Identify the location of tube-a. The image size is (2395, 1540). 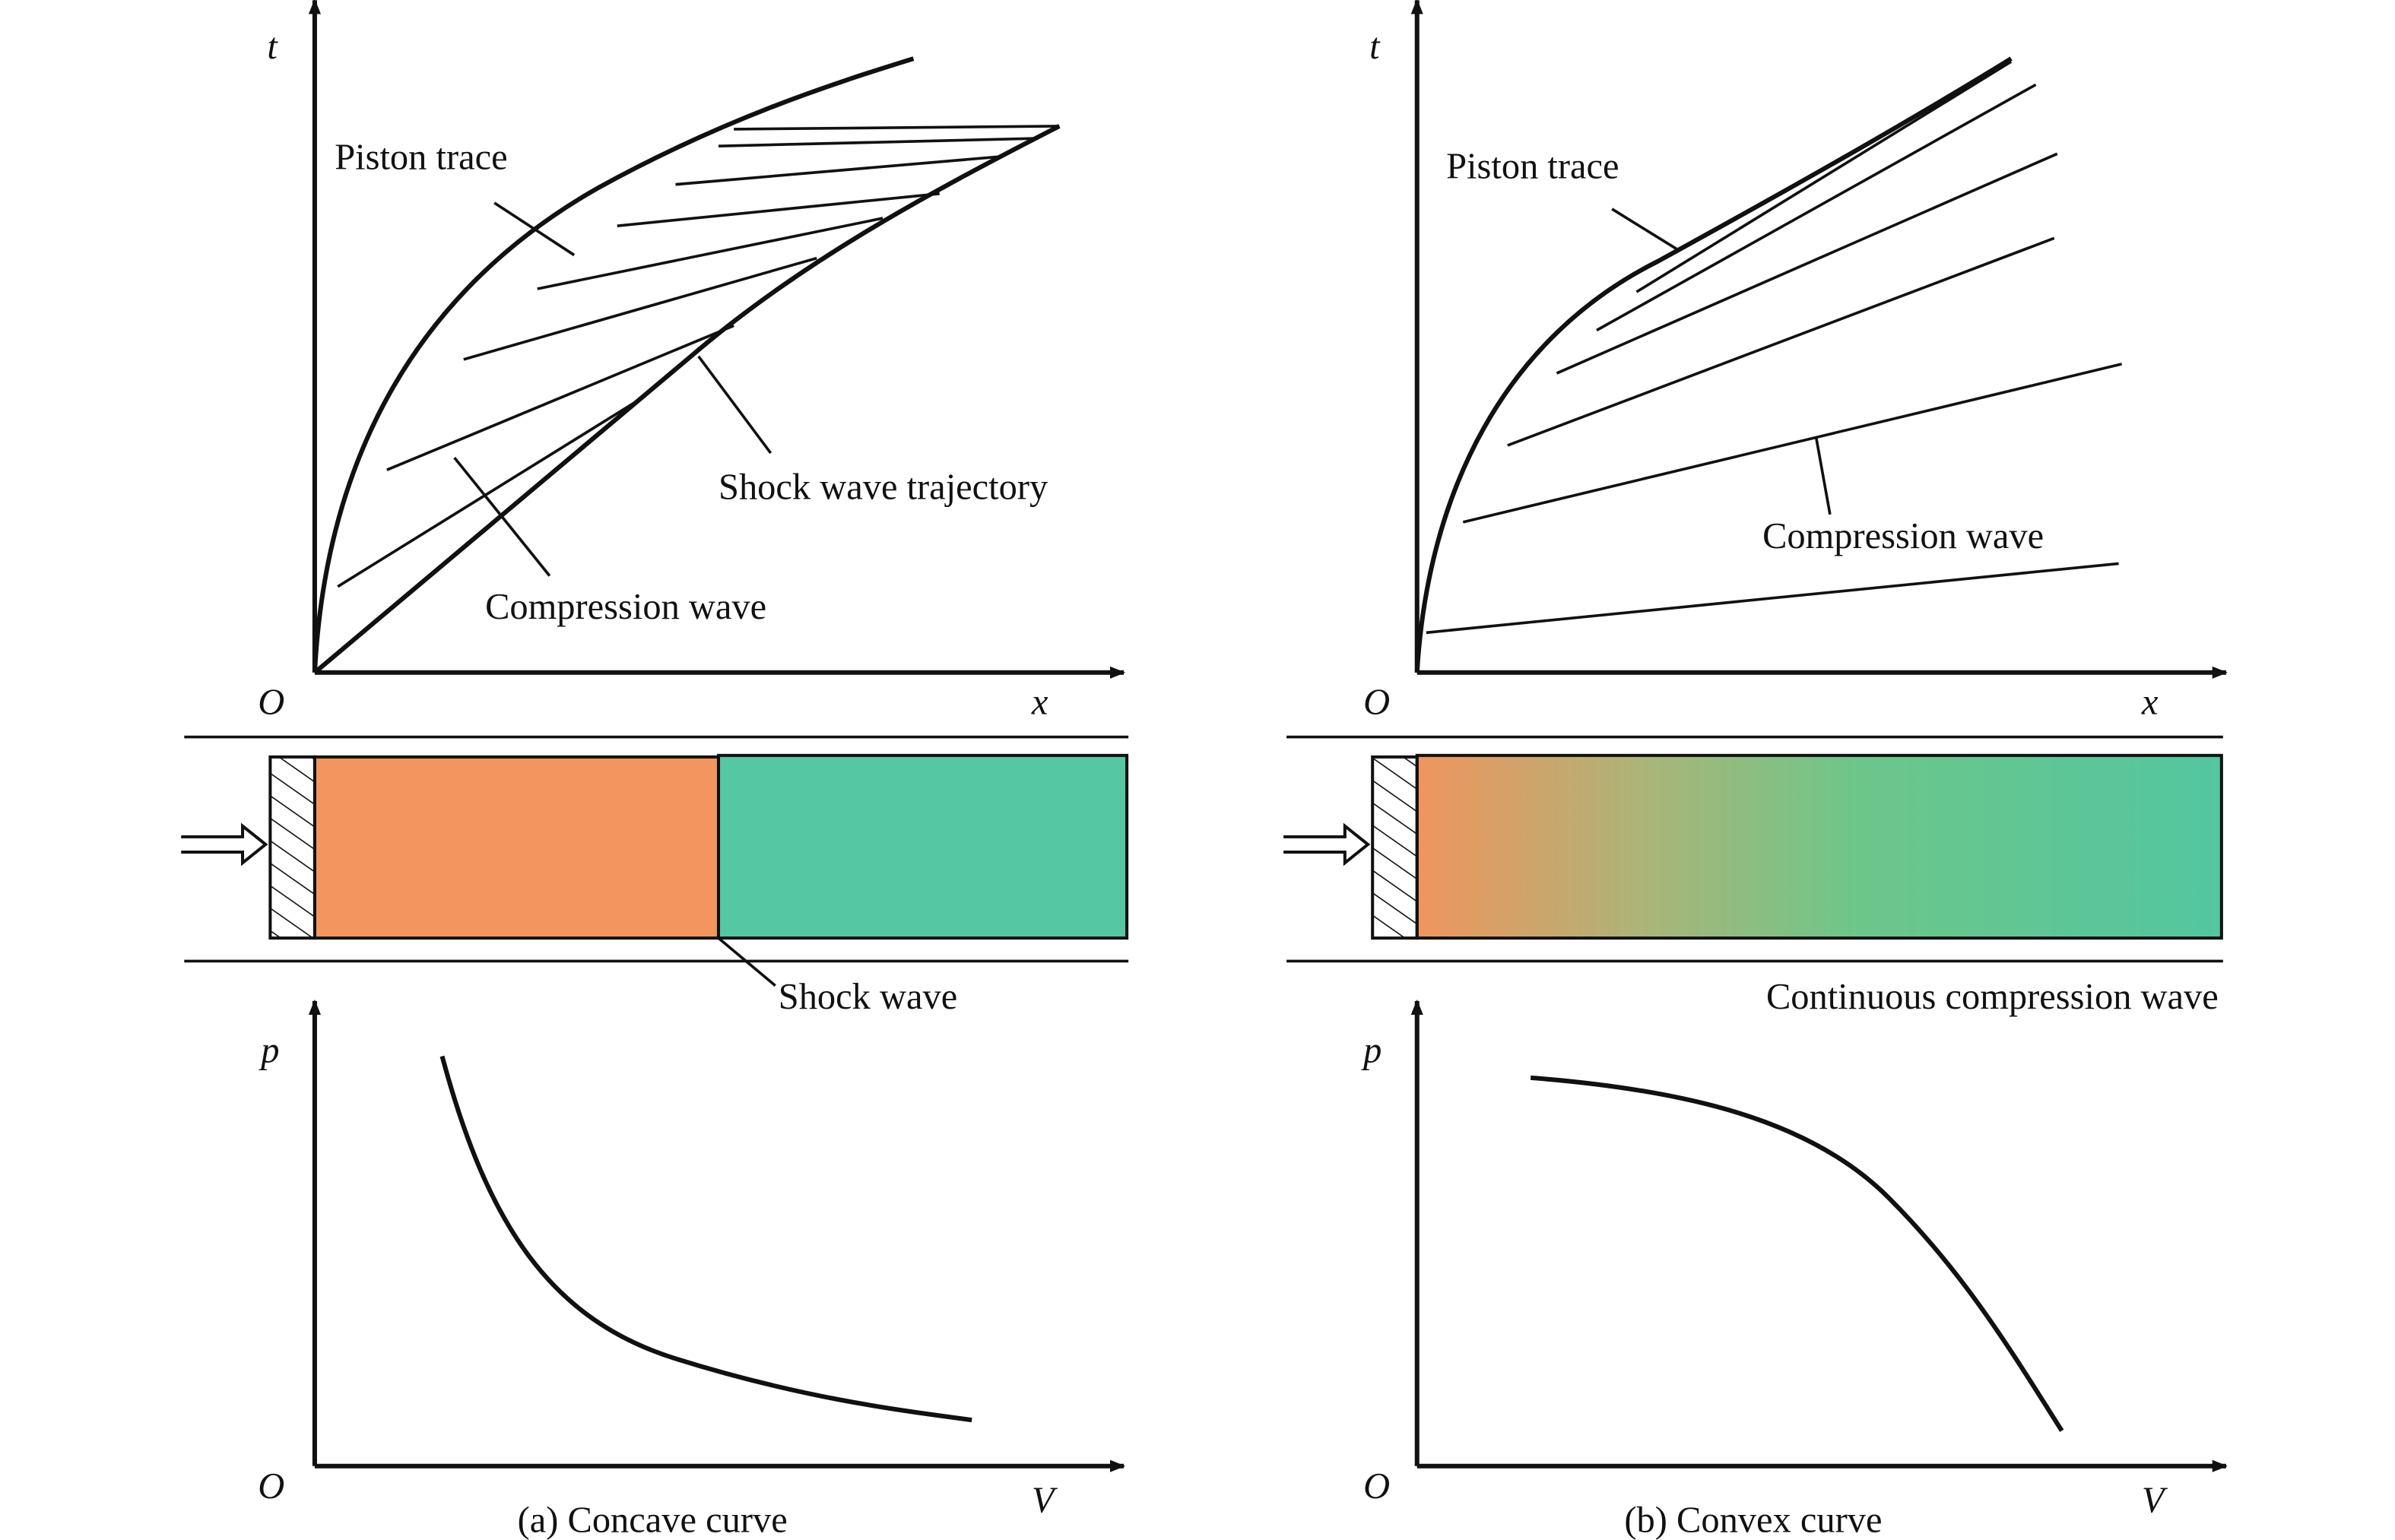
(655, 861).